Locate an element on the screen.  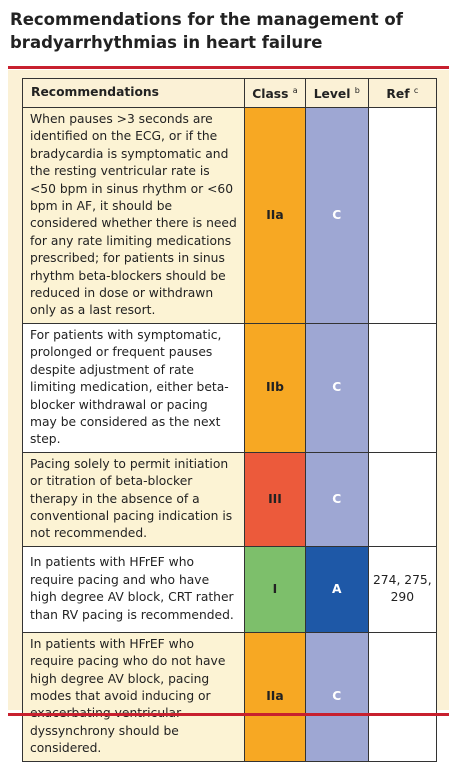
class: III is located at coordinates (275, 499).